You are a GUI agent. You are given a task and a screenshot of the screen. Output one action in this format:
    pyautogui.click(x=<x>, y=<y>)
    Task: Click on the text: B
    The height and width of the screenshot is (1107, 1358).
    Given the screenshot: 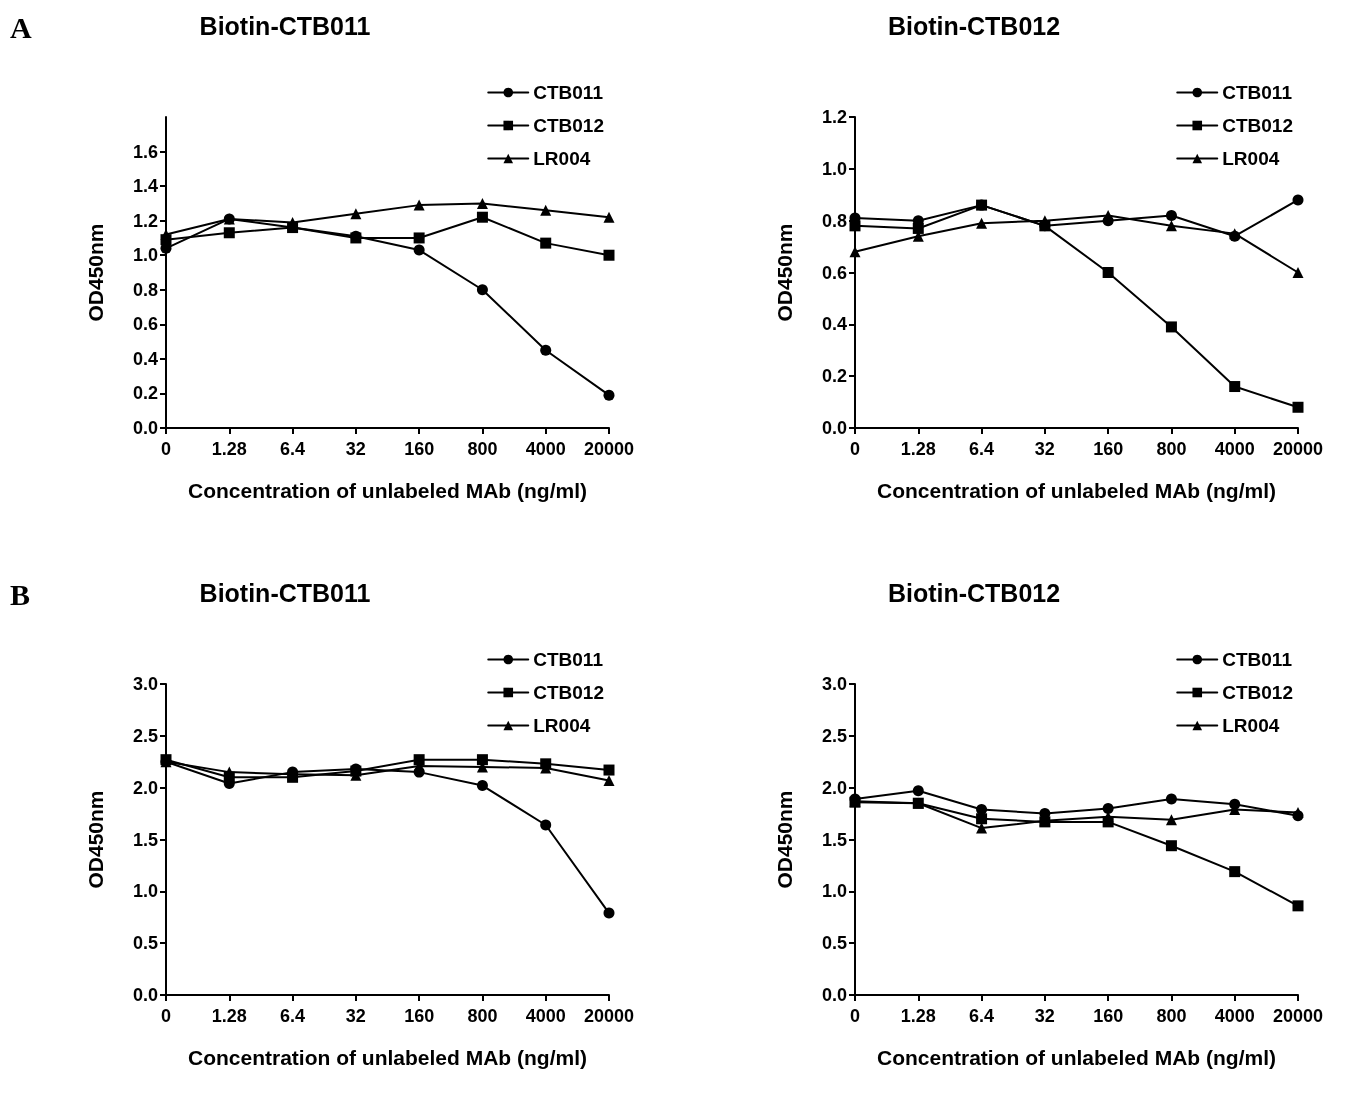 What is the action you would take?
    pyautogui.click(x=20, y=594)
    